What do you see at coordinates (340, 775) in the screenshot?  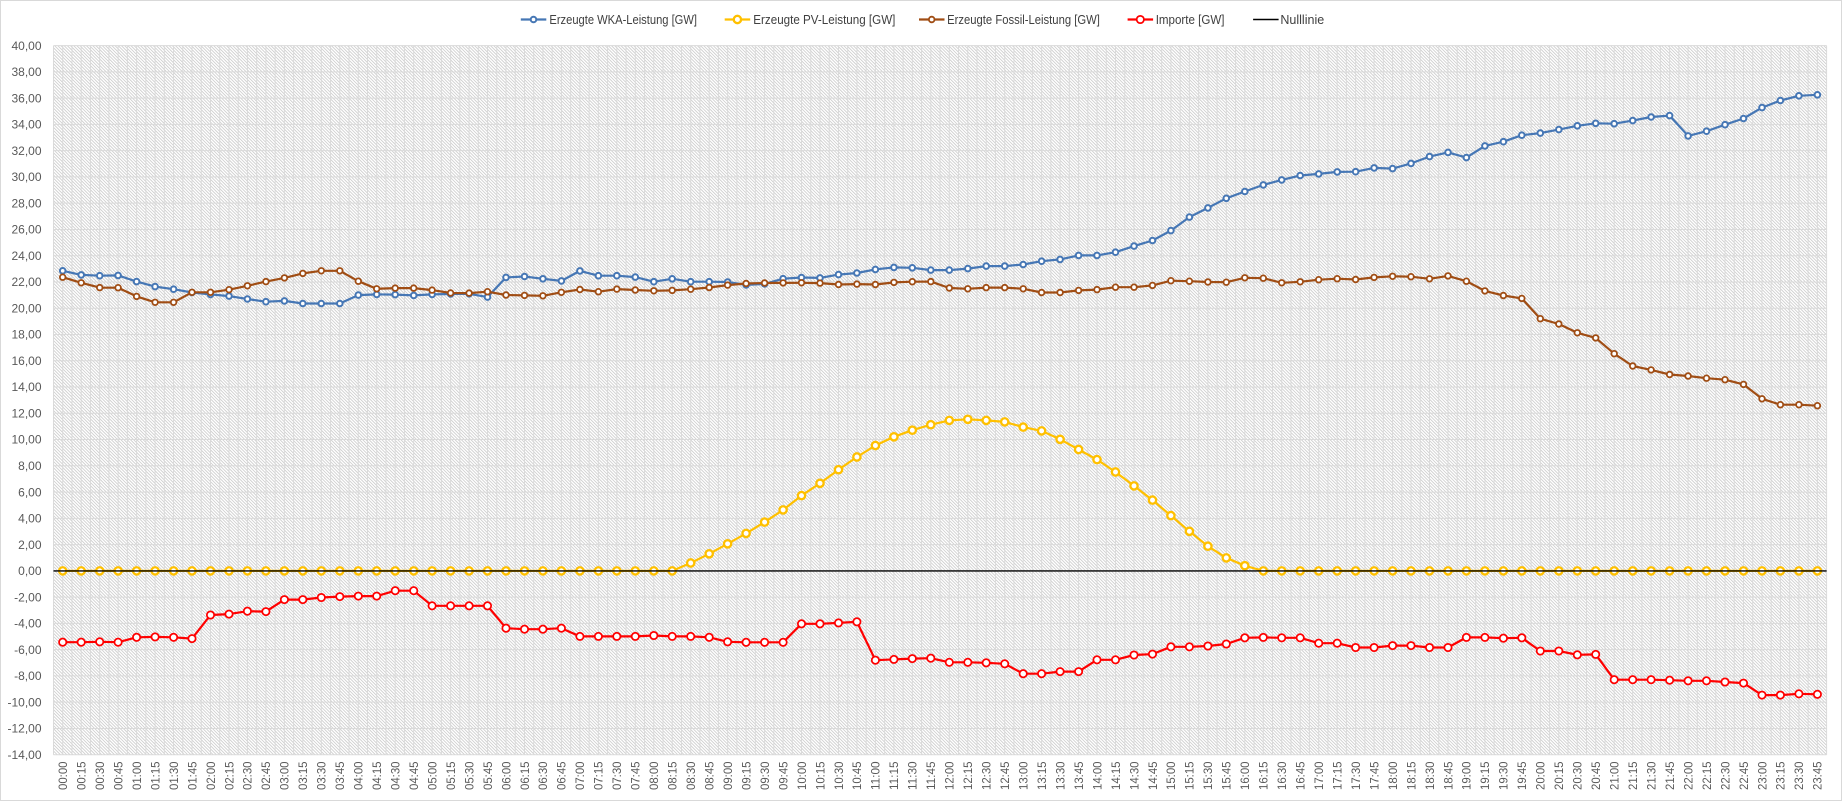 I see `svg-text: 03:45` at bounding box center [340, 775].